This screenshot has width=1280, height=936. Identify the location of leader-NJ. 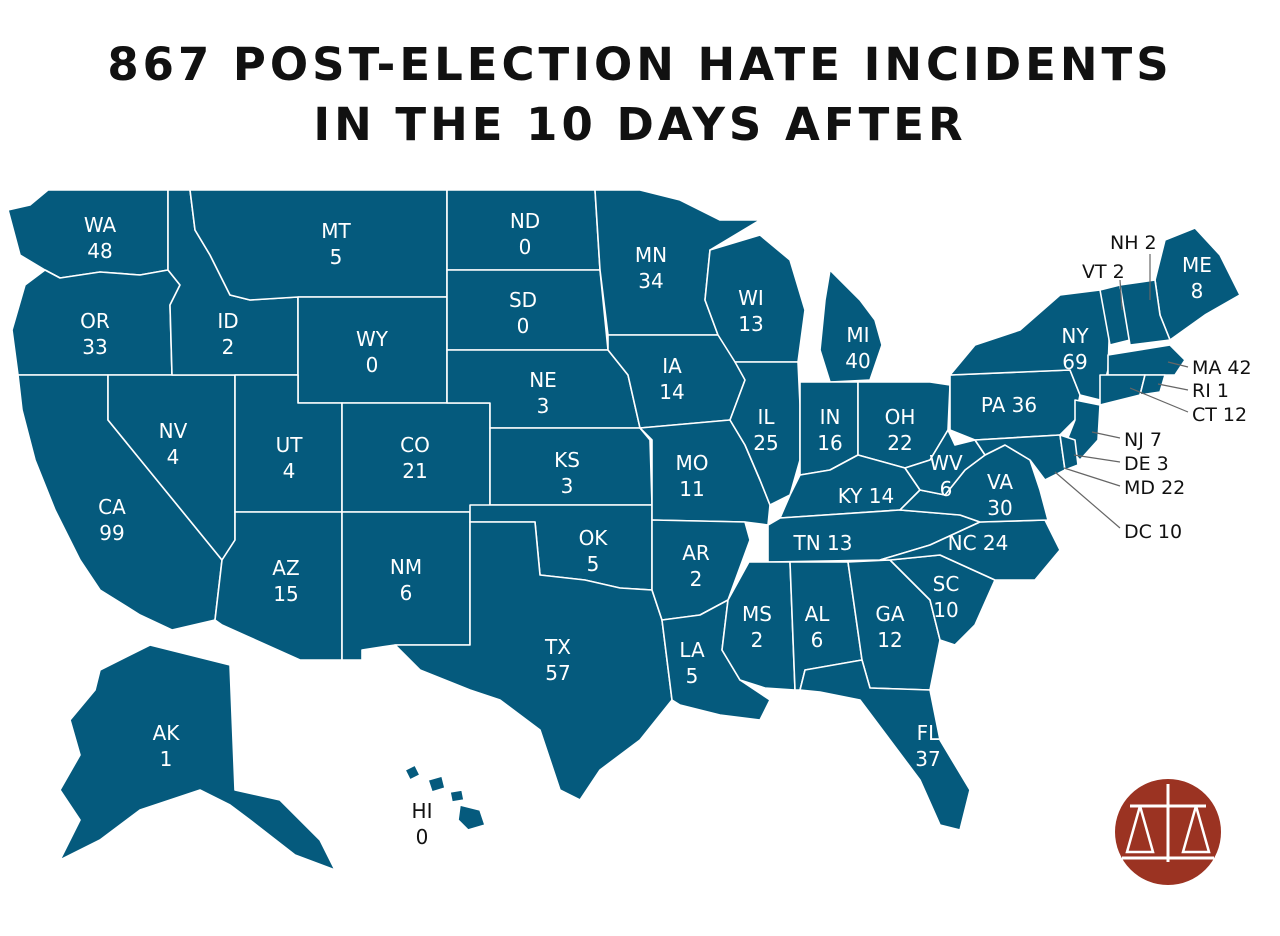
(1106, 435).